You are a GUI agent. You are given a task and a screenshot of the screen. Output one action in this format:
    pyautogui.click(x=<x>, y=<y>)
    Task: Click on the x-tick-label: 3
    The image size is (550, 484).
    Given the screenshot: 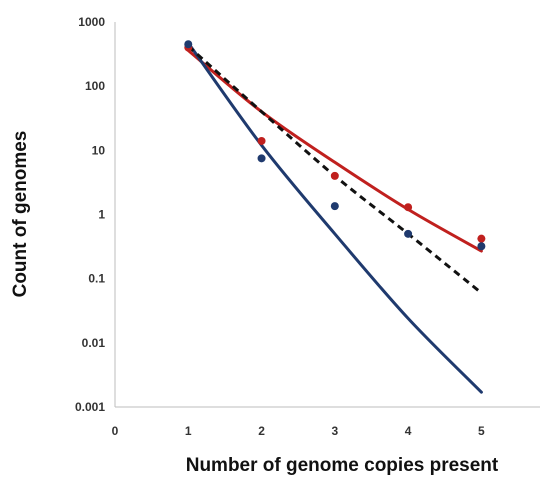 What is the action you would take?
    pyautogui.click(x=334, y=431)
    